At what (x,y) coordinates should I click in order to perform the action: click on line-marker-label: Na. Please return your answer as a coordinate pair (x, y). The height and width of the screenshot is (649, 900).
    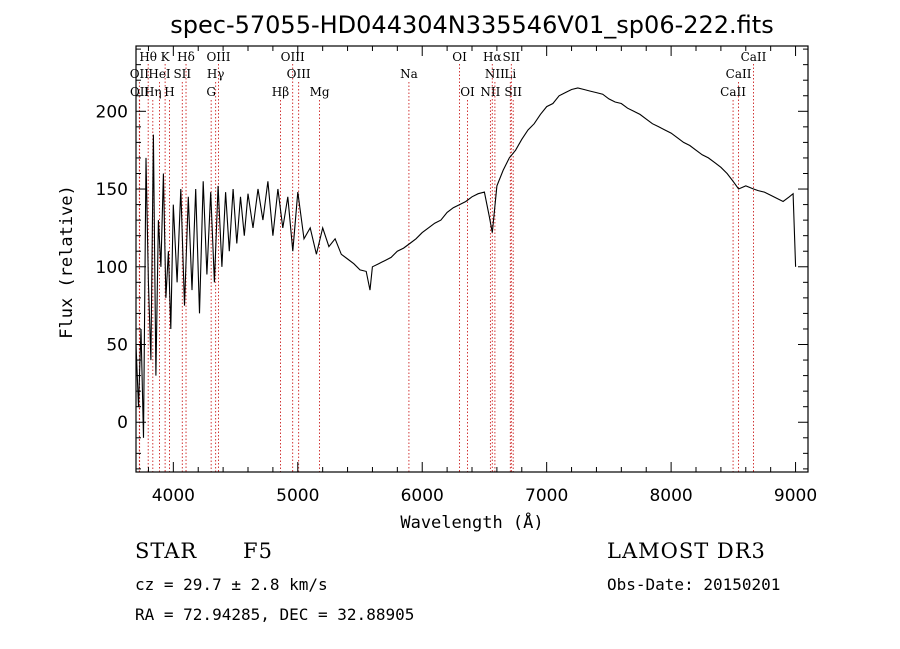
    Looking at the image, I should click on (409, 74).